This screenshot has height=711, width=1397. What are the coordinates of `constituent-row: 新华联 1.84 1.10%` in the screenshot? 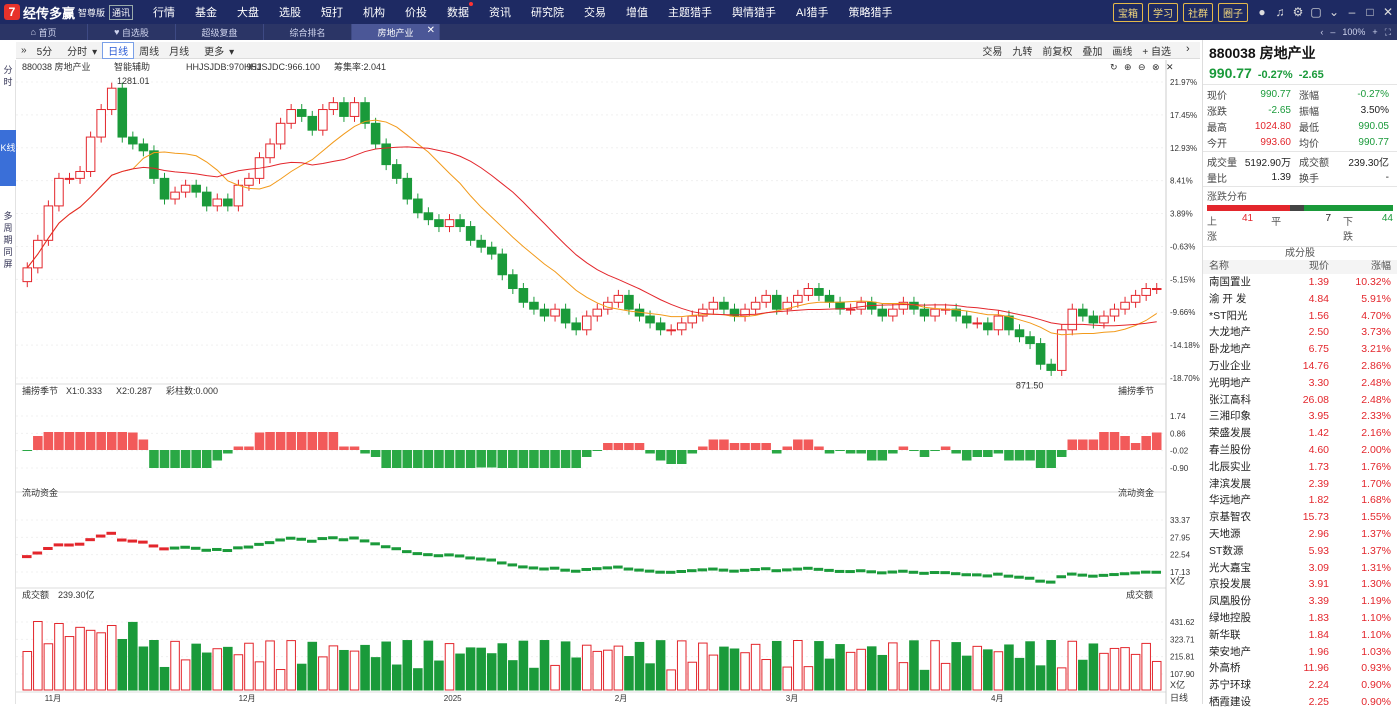 It's located at (1300, 635).